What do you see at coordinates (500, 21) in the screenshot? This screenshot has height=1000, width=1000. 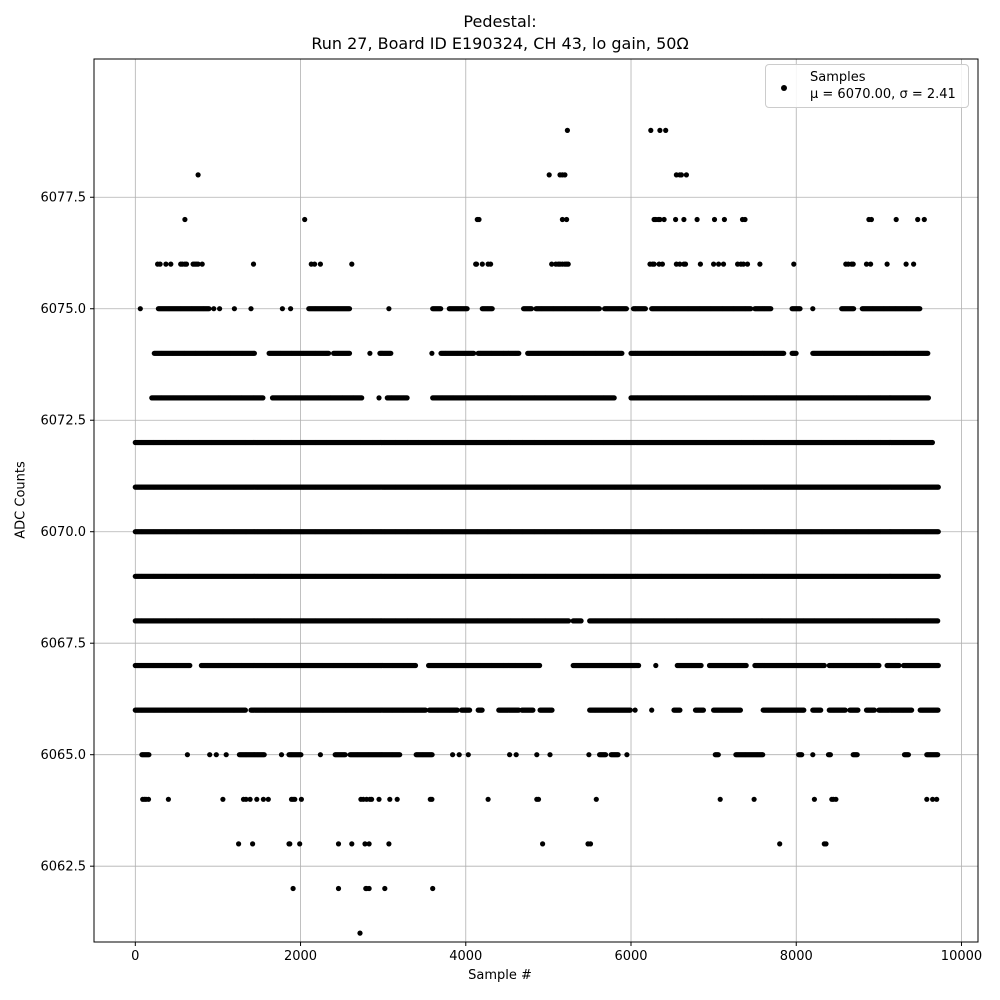 I see `chart-title: Pedestal:` at bounding box center [500, 21].